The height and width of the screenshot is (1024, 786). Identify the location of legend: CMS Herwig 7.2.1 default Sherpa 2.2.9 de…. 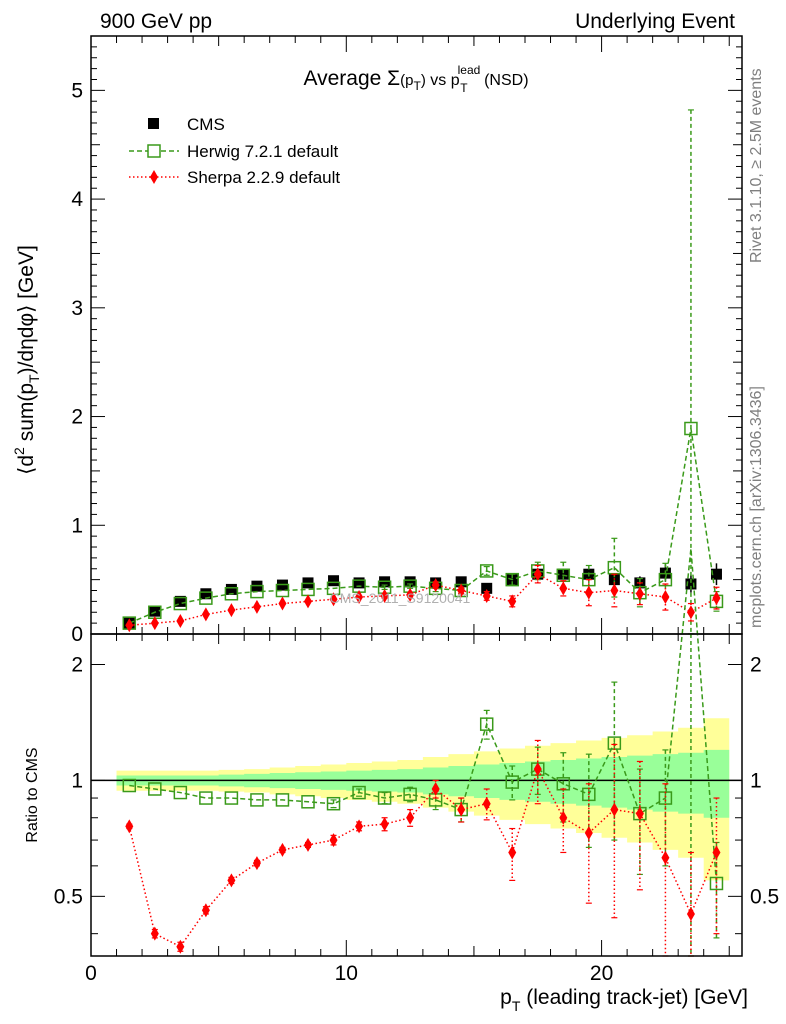
(234, 151).